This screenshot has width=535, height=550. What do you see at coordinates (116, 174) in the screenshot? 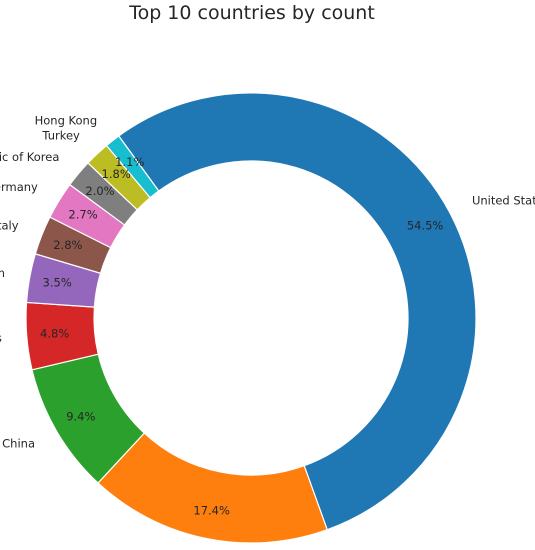
I see `percent-label-turkey: 1.8%` at bounding box center [116, 174].